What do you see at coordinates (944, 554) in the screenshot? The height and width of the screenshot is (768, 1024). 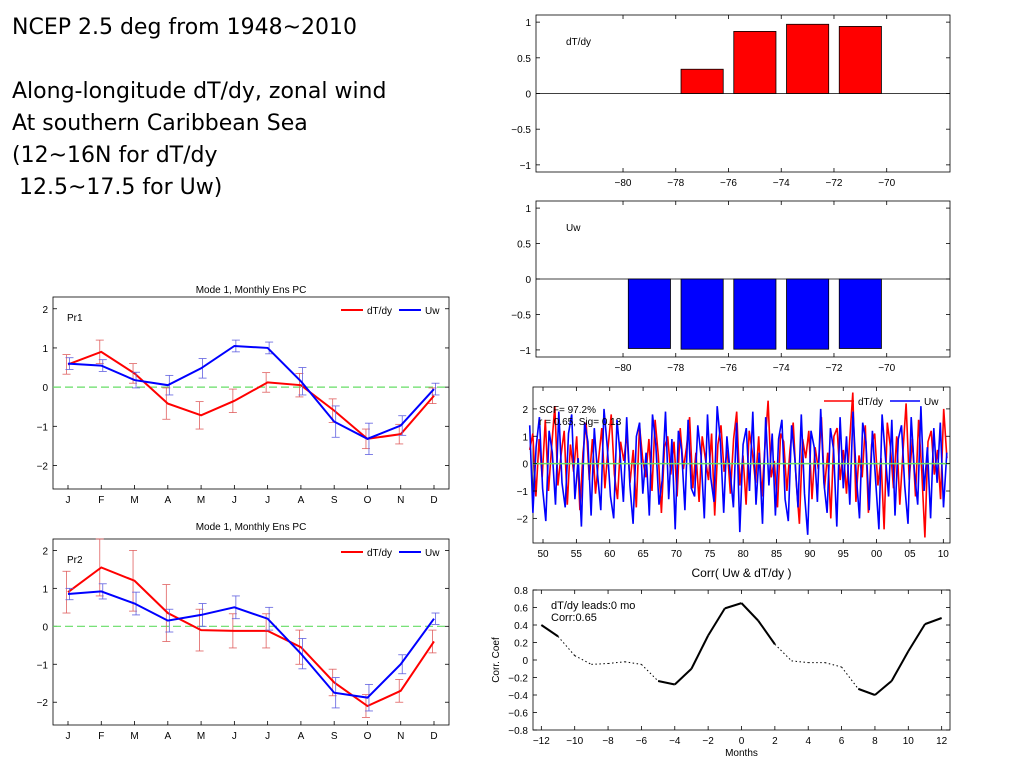 I see `ts-xtick-label: 10` at bounding box center [944, 554].